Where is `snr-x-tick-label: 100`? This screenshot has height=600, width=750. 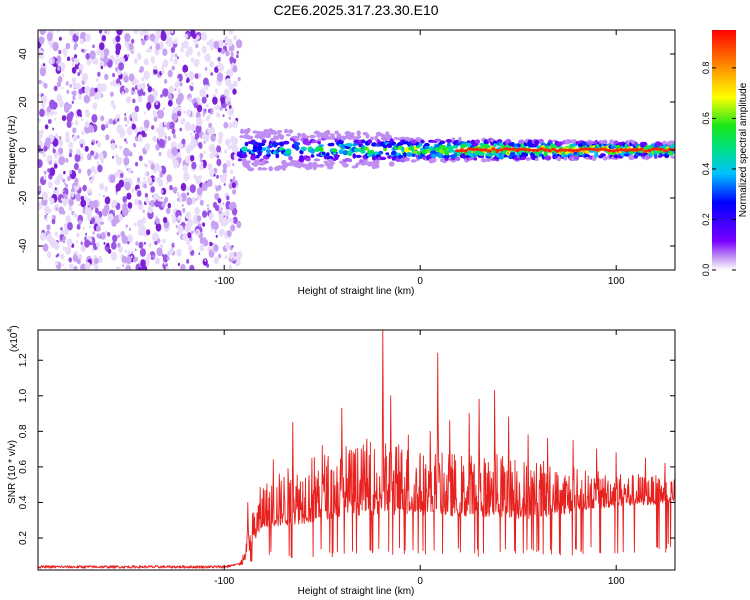
snr-x-tick-label: 100 is located at coordinates (616, 581).